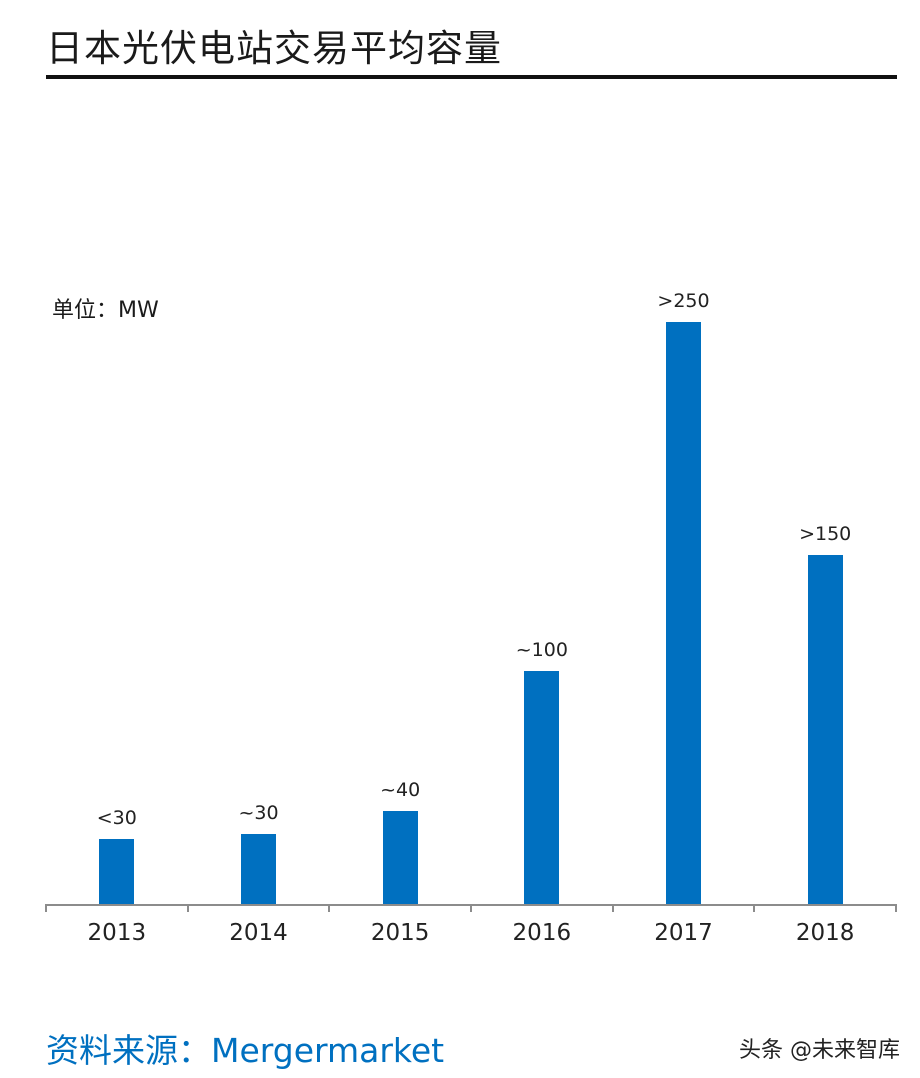 This screenshot has height=1078, width=920. I want to click on bar-2013, so click(117, 871).